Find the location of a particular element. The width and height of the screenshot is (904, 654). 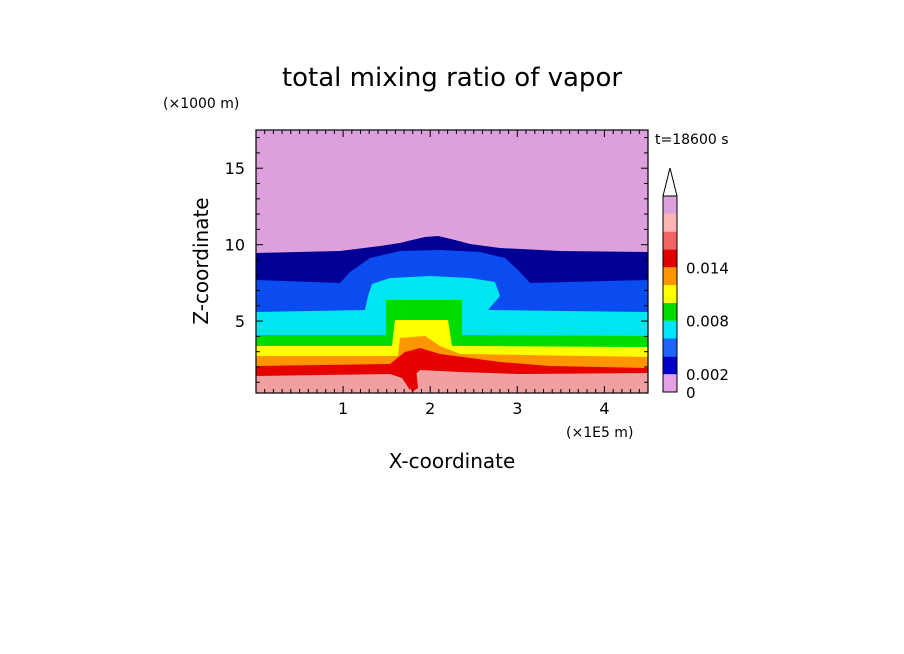

x-tick-label: 2 is located at coordinates (430, 408).